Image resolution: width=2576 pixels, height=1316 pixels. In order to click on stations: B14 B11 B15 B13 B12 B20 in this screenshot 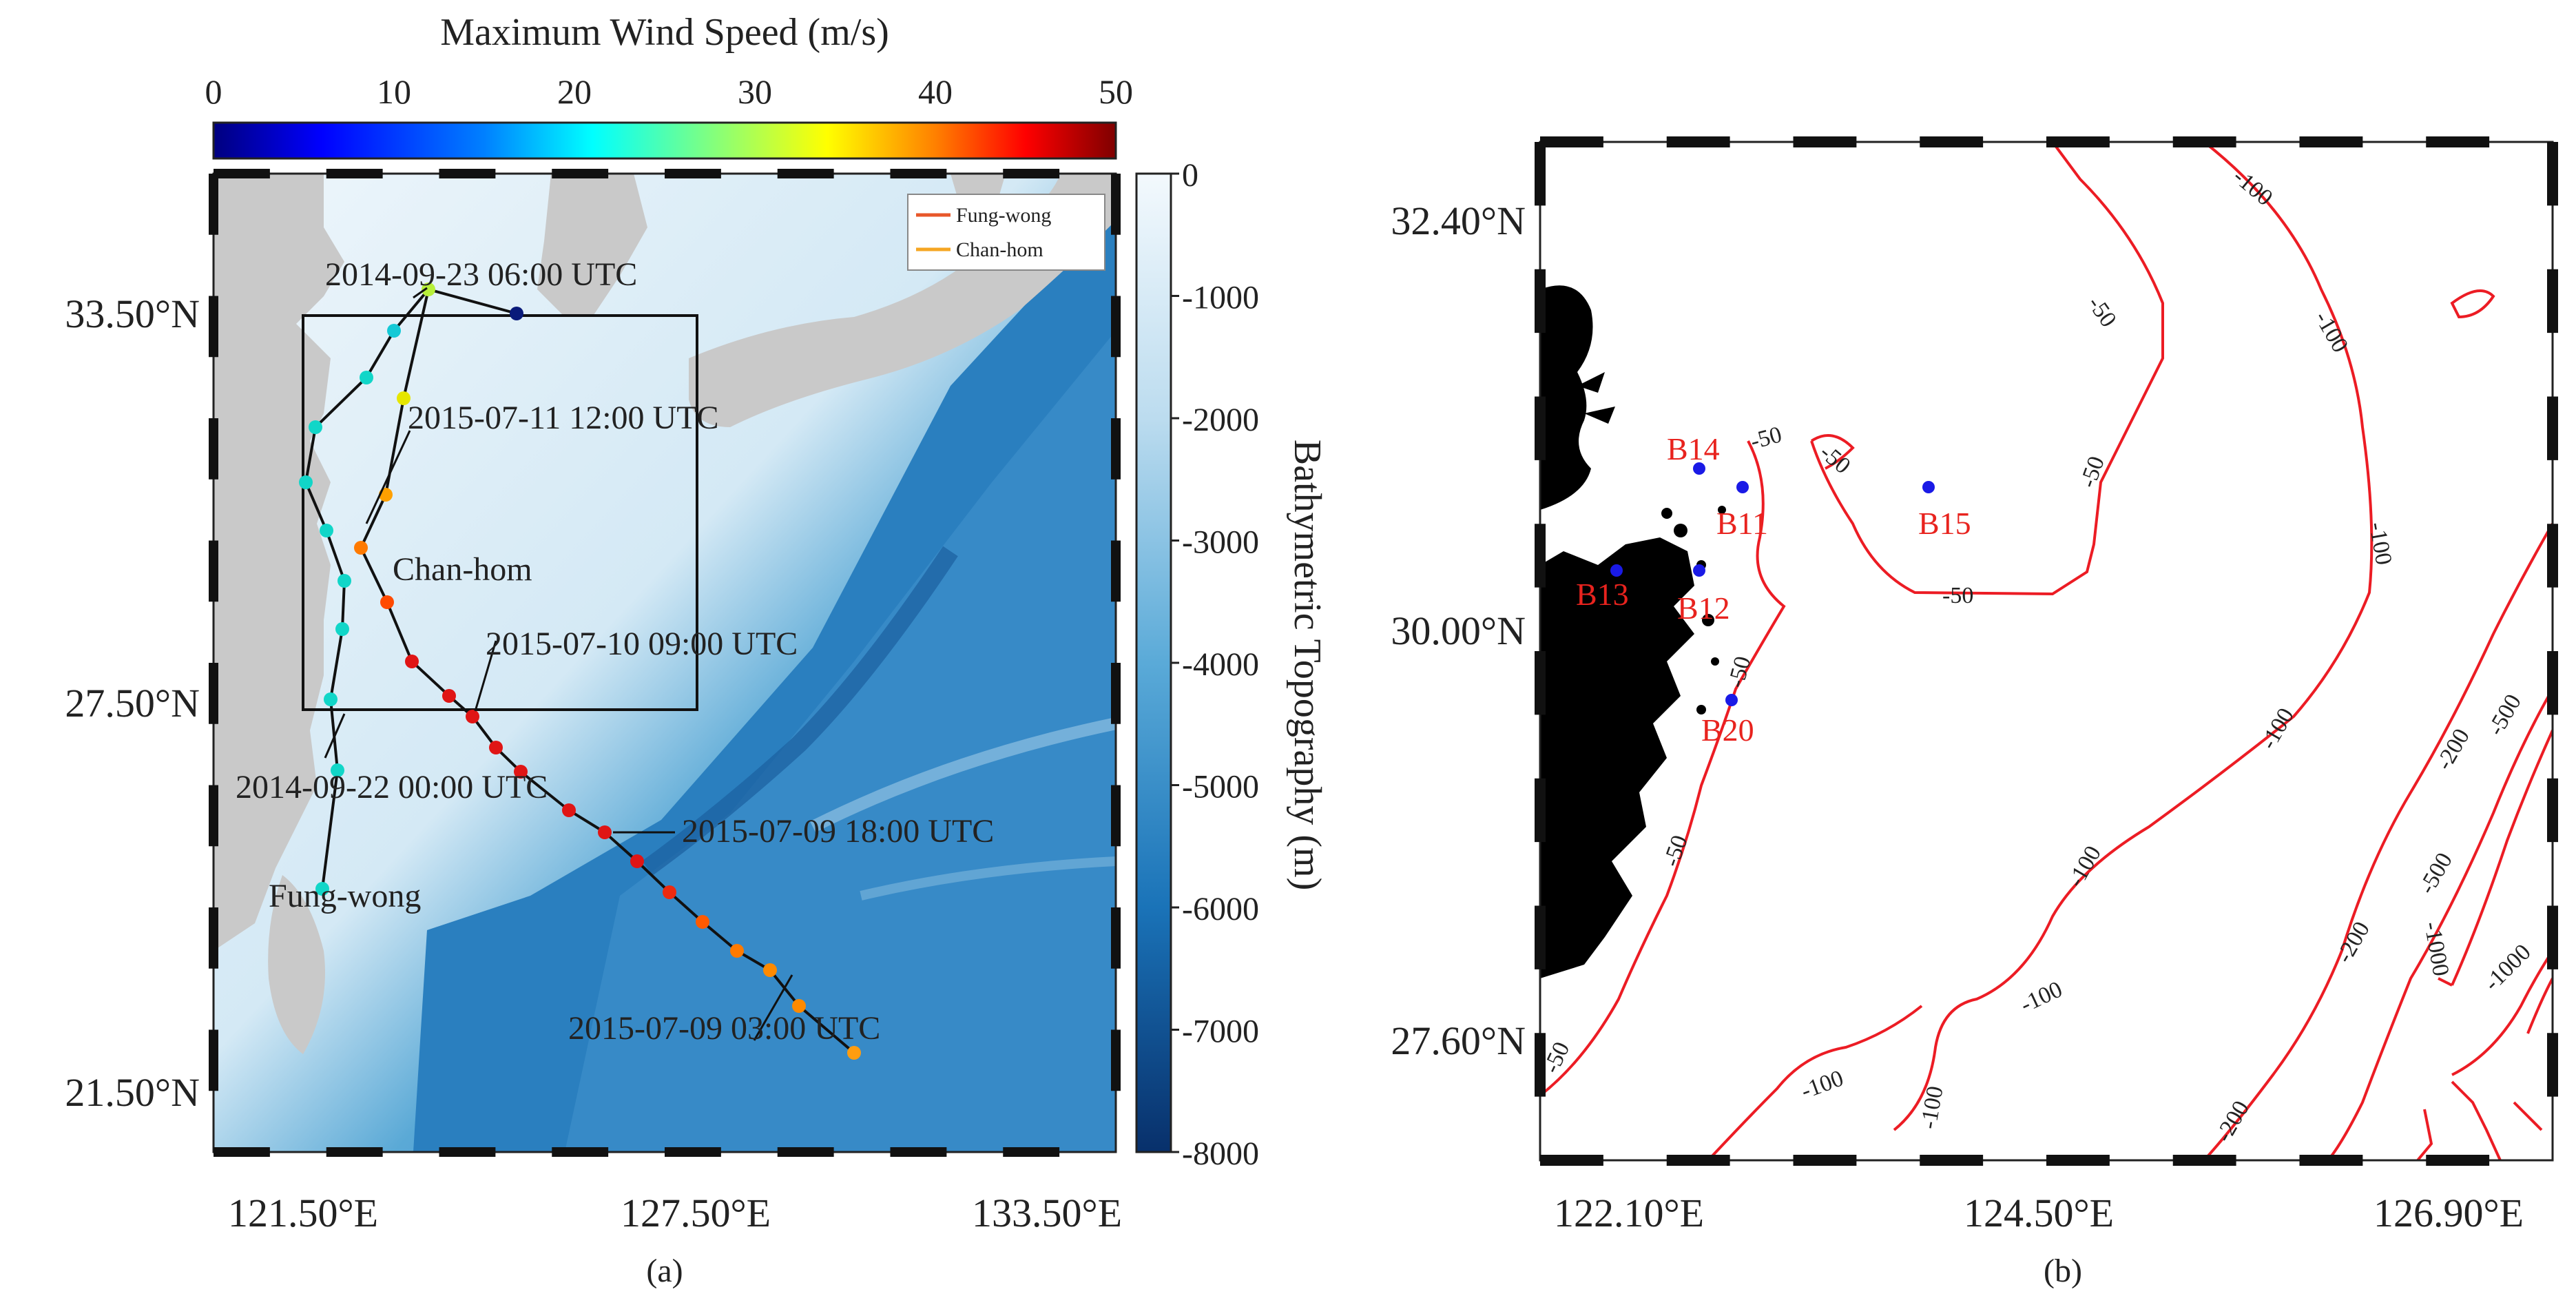, I will do `click(1774, 589)`.